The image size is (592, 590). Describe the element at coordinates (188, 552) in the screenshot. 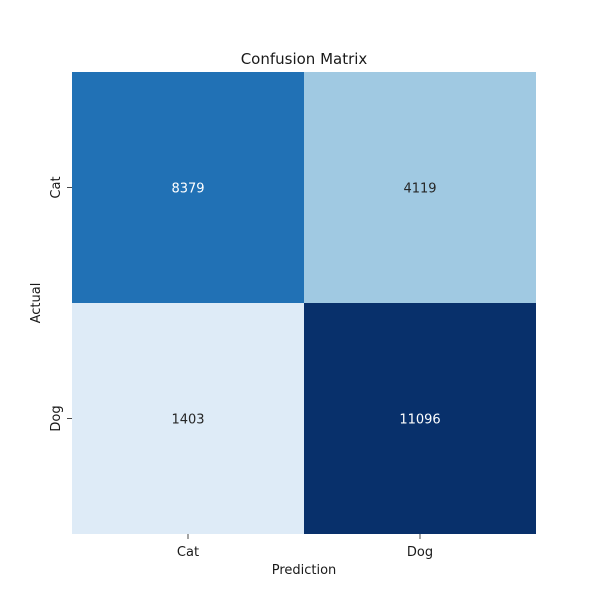

I see `x-tick-label: Cat` at that location.